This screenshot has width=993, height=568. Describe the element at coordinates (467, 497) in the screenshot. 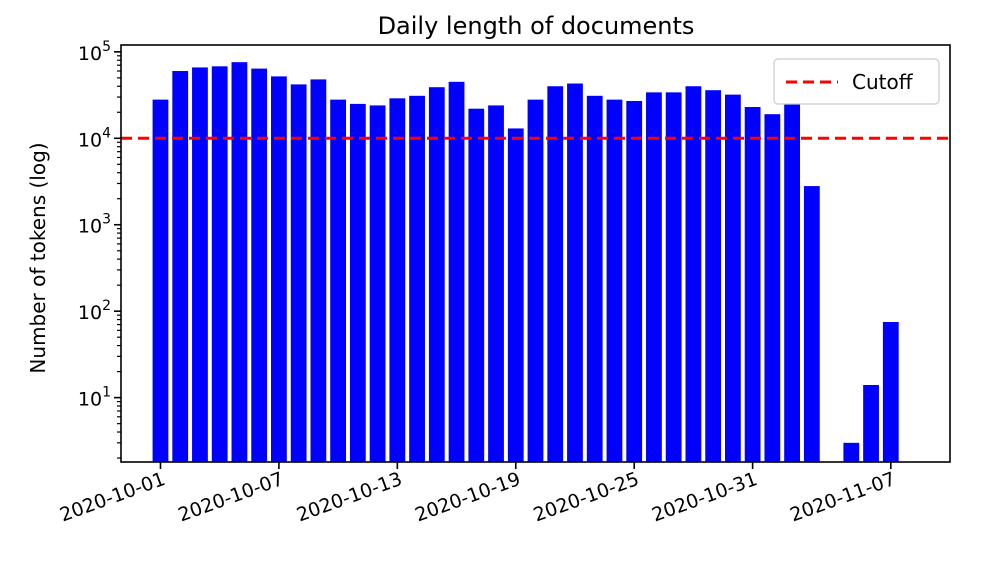

I see `x-tick-label: 2020-10-19` at that location.